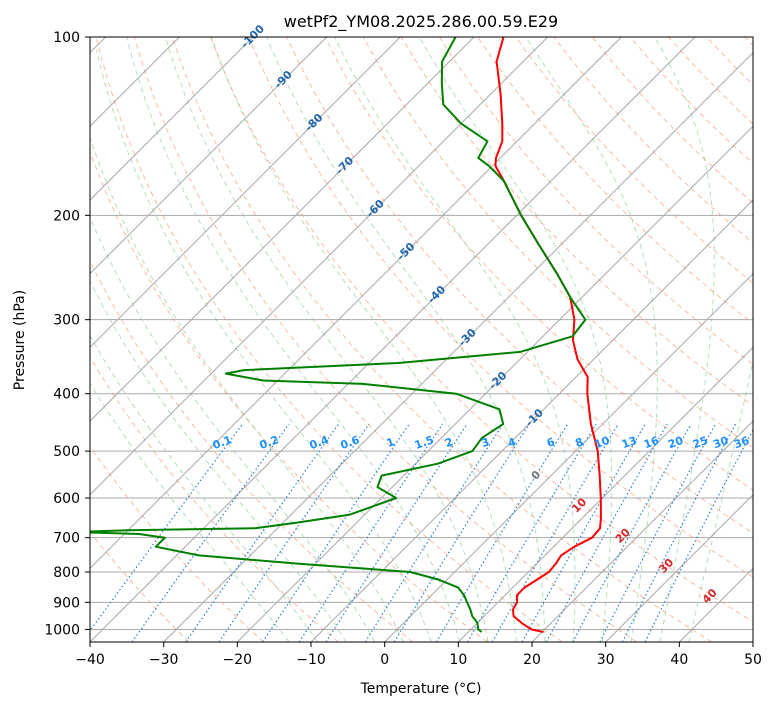  Describe the element at coordinates (311, 660) in the screenshot. I see `x-tick-label: −10` at that location.